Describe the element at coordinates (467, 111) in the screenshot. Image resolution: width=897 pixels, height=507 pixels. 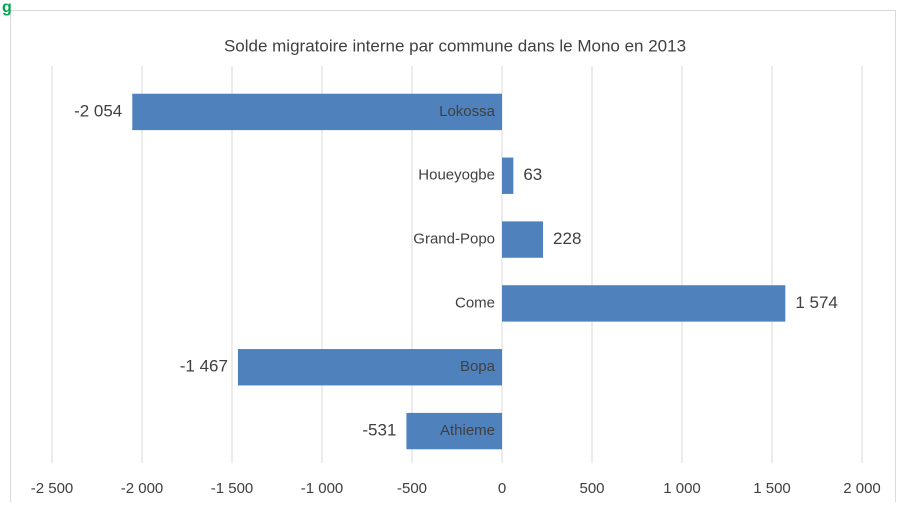
I see `category-label: Lokossa` at that location.